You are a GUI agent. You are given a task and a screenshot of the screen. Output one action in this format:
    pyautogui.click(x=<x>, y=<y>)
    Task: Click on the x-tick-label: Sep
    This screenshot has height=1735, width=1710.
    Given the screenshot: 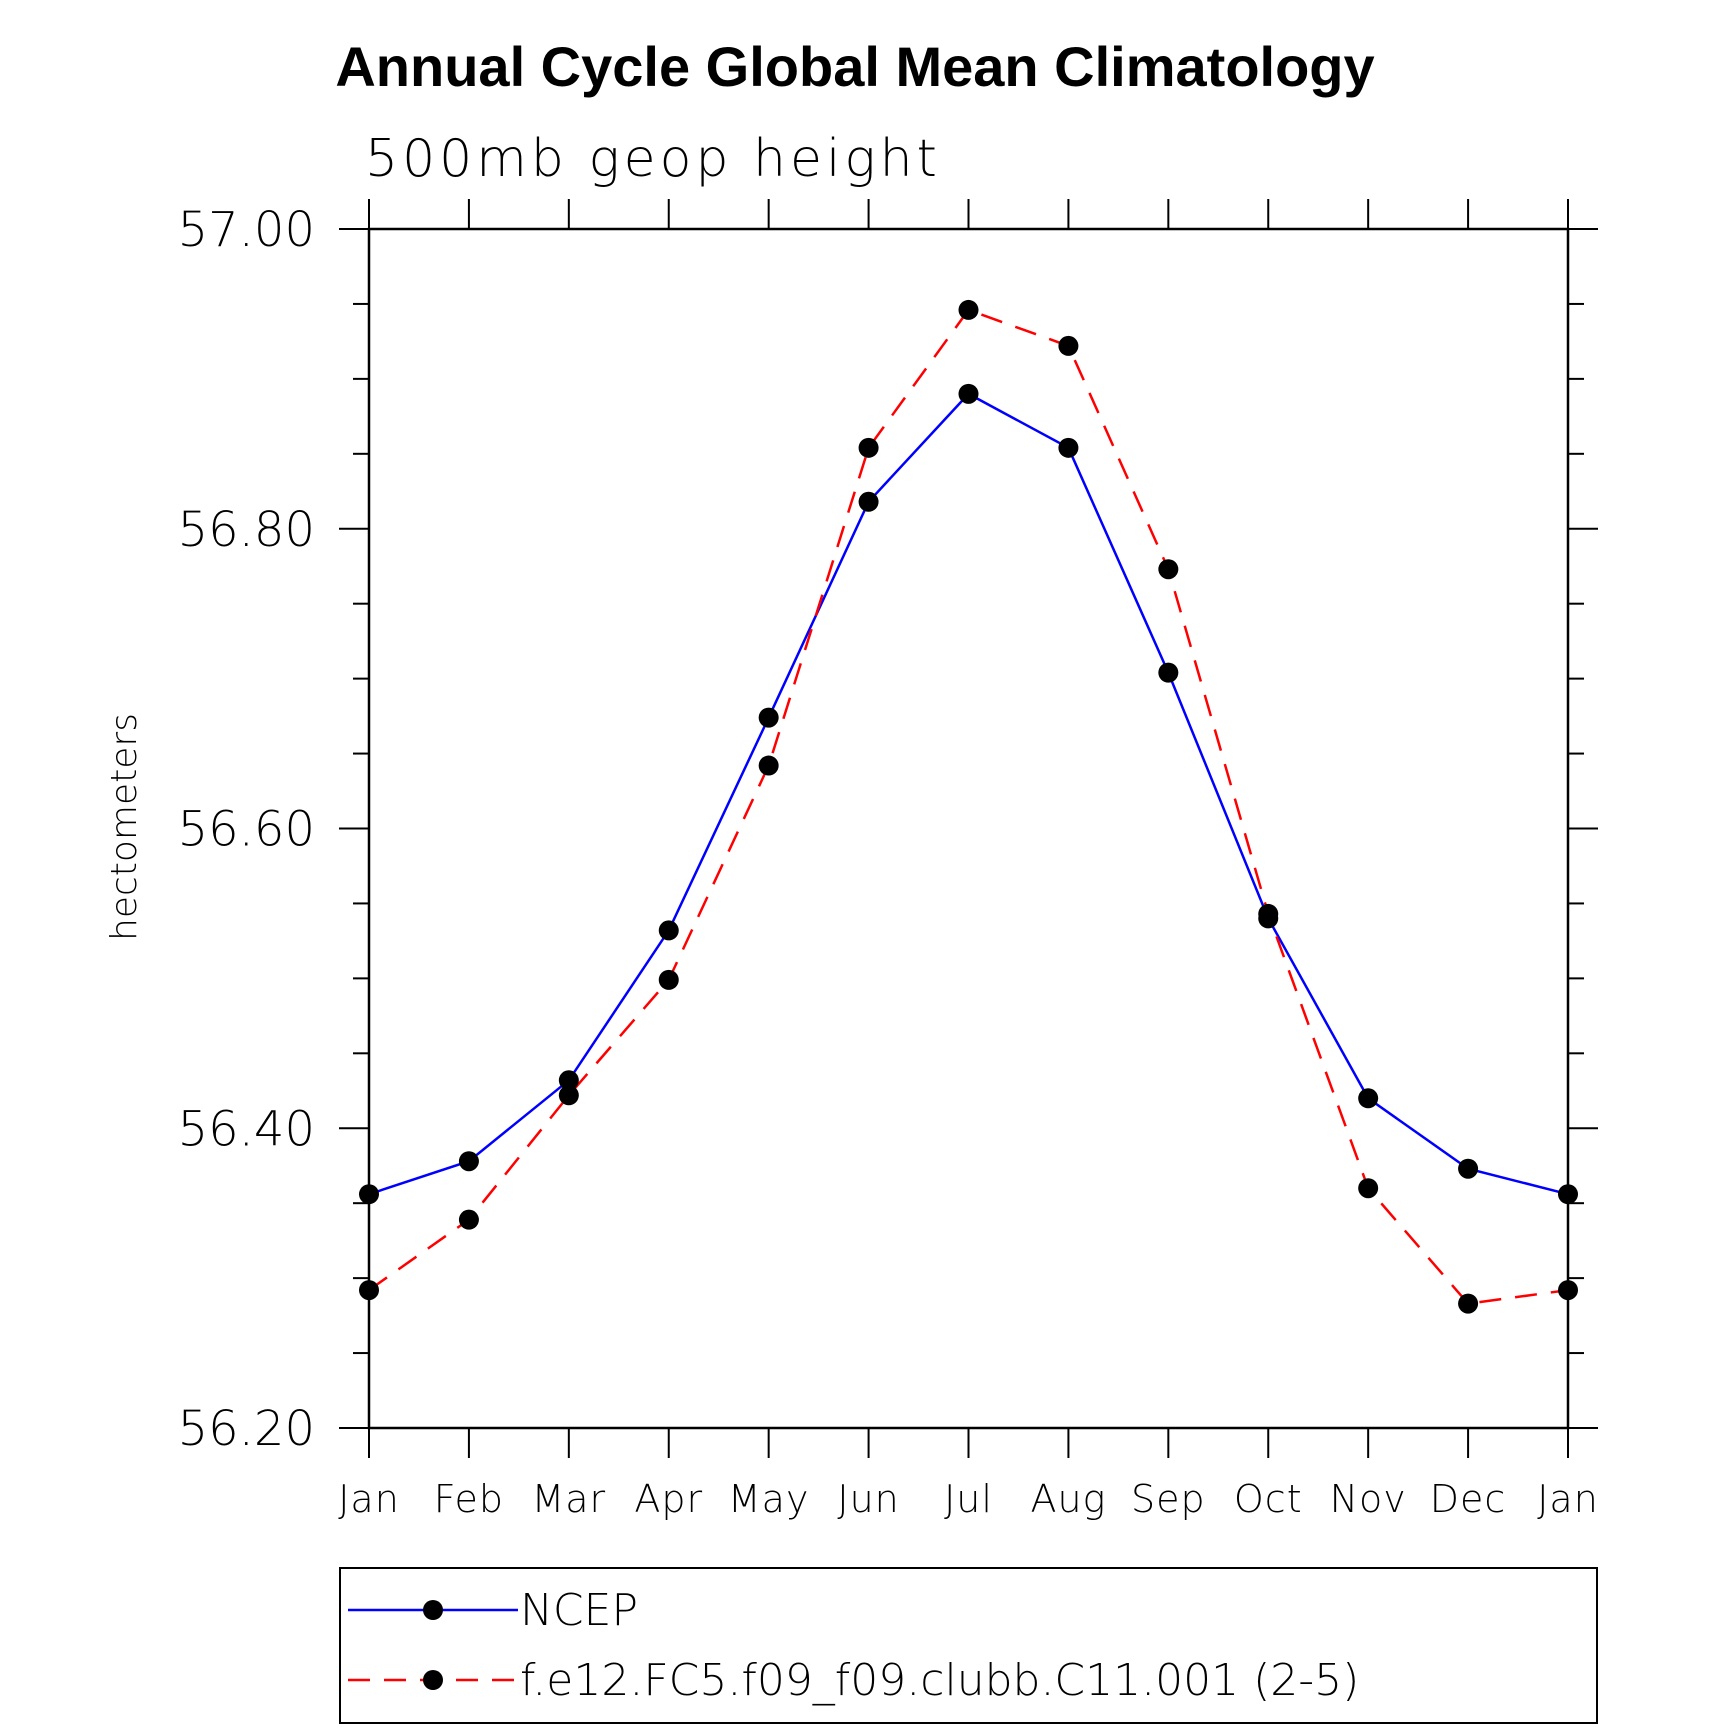 What is the action you would take?
    pyautogui.click(x=1168, y=1499)
    